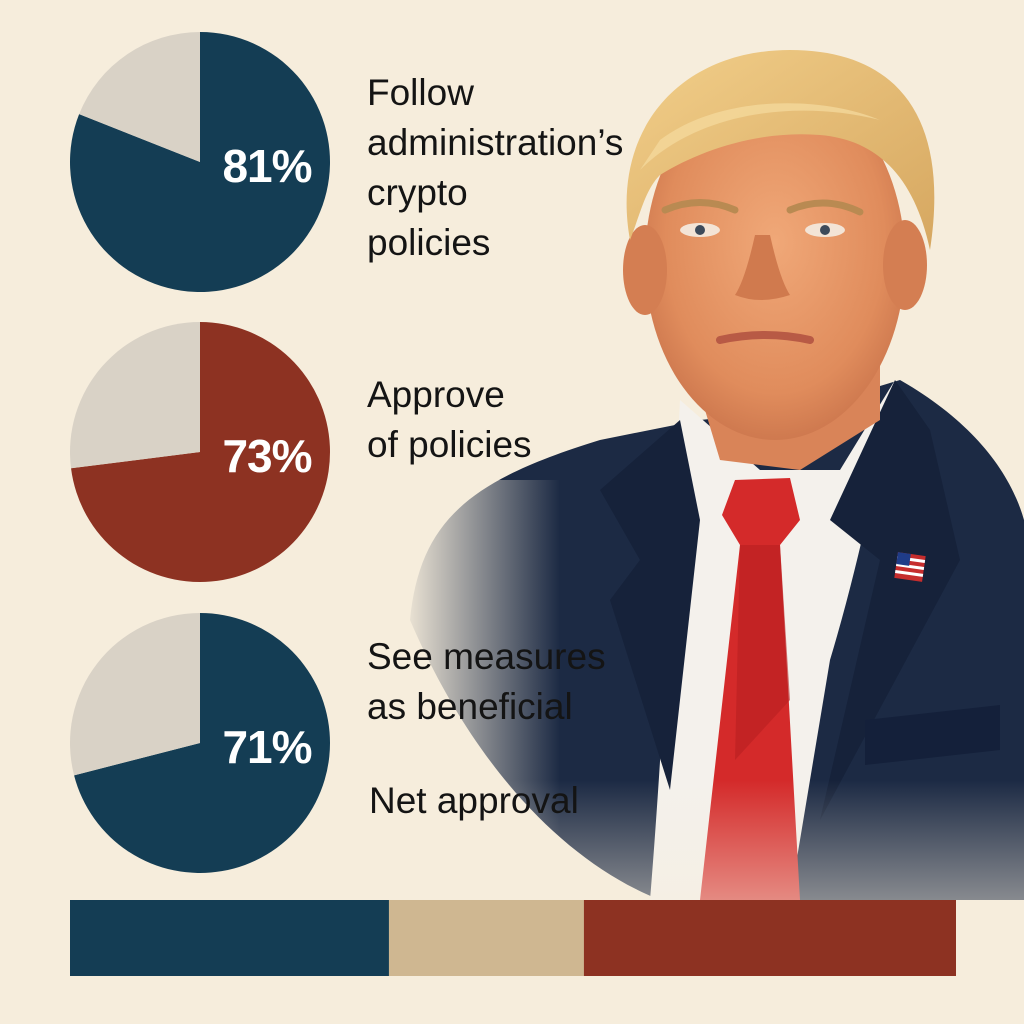  Describe the element at coordinates (890, 600) in the screenshot. I see `right-lapel` at that location.